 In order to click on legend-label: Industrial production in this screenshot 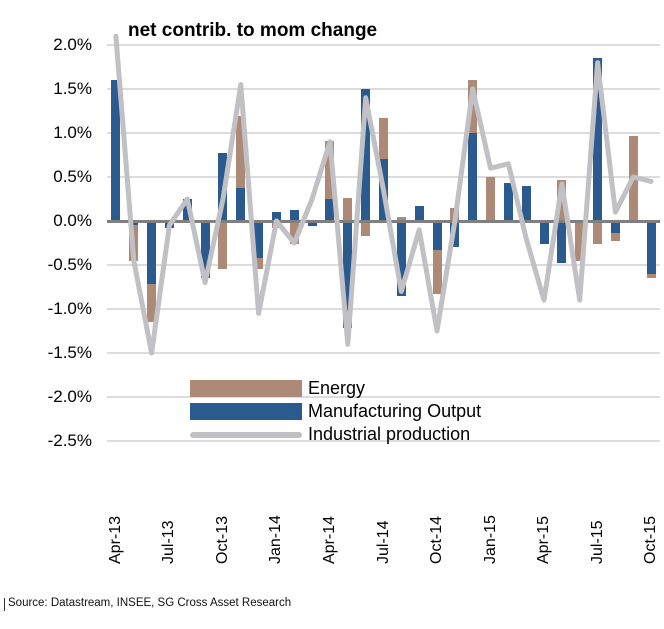, I will do `click(389, 434)`.